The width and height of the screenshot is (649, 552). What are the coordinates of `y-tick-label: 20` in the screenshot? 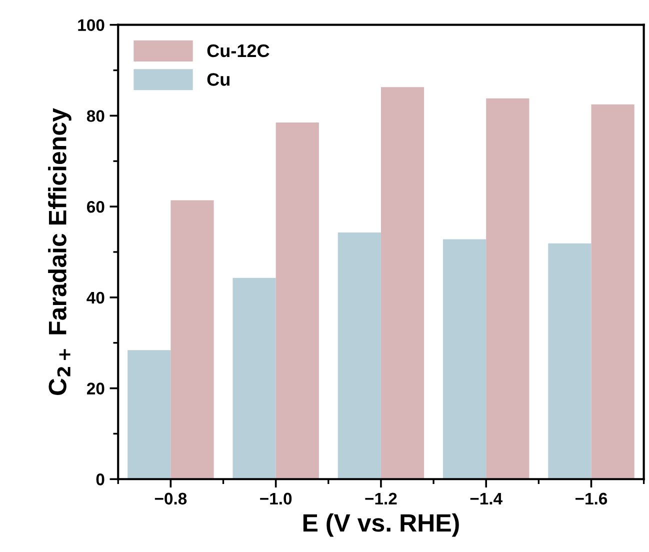 It's located at (95, 388).